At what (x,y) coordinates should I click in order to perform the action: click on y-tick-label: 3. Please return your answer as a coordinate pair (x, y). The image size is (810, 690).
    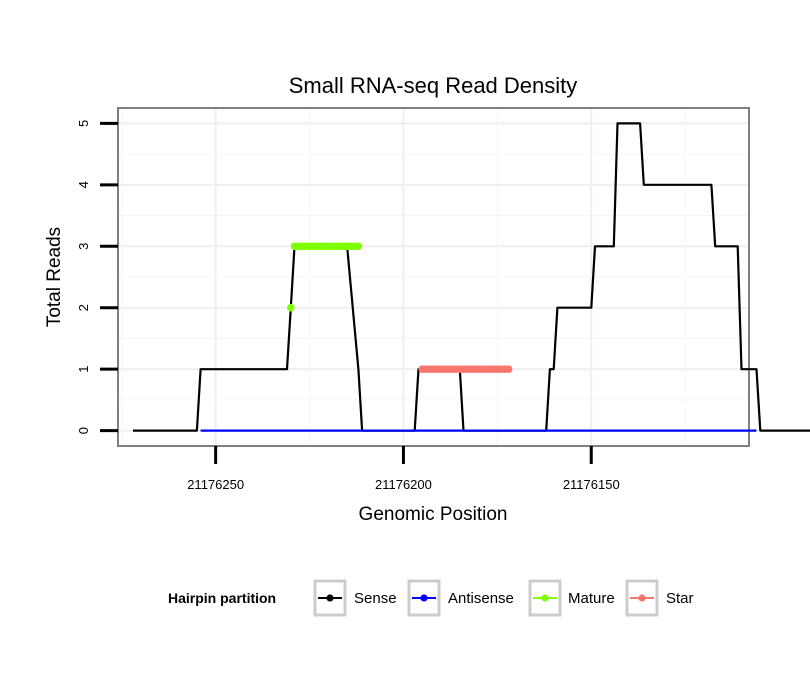
    Looking at the image, I should click on (83, 246).